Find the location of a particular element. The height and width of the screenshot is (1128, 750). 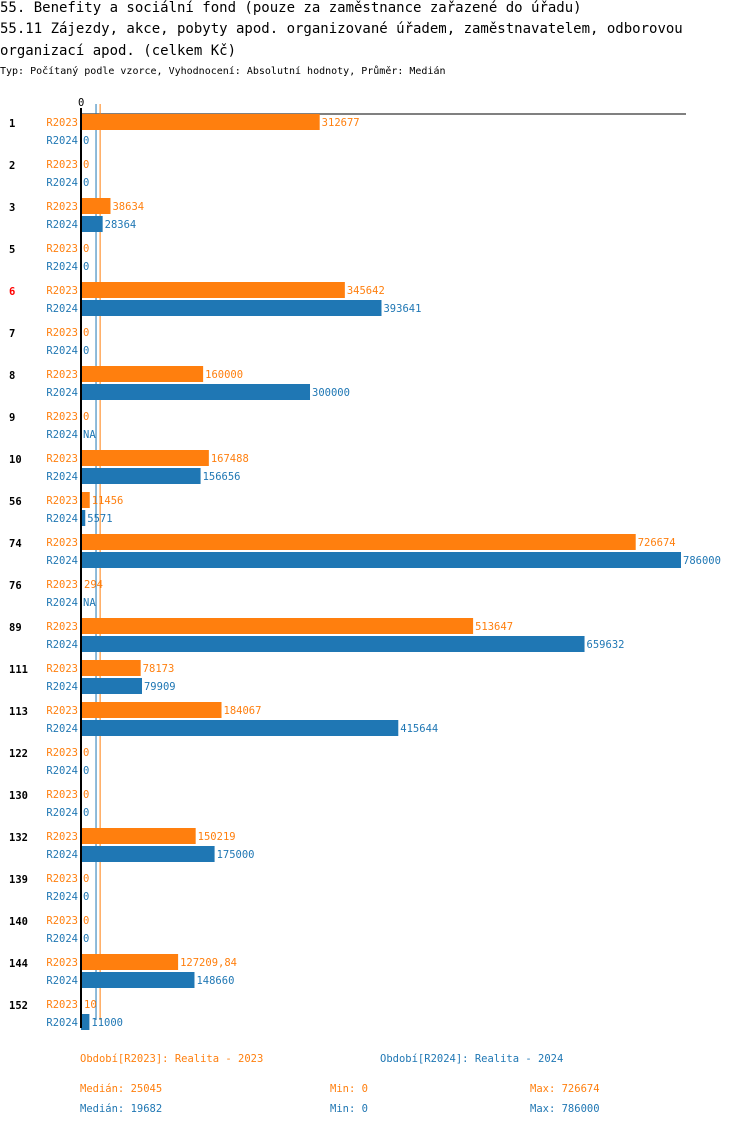

category-label: 76 is located at coordinates (15, 586).